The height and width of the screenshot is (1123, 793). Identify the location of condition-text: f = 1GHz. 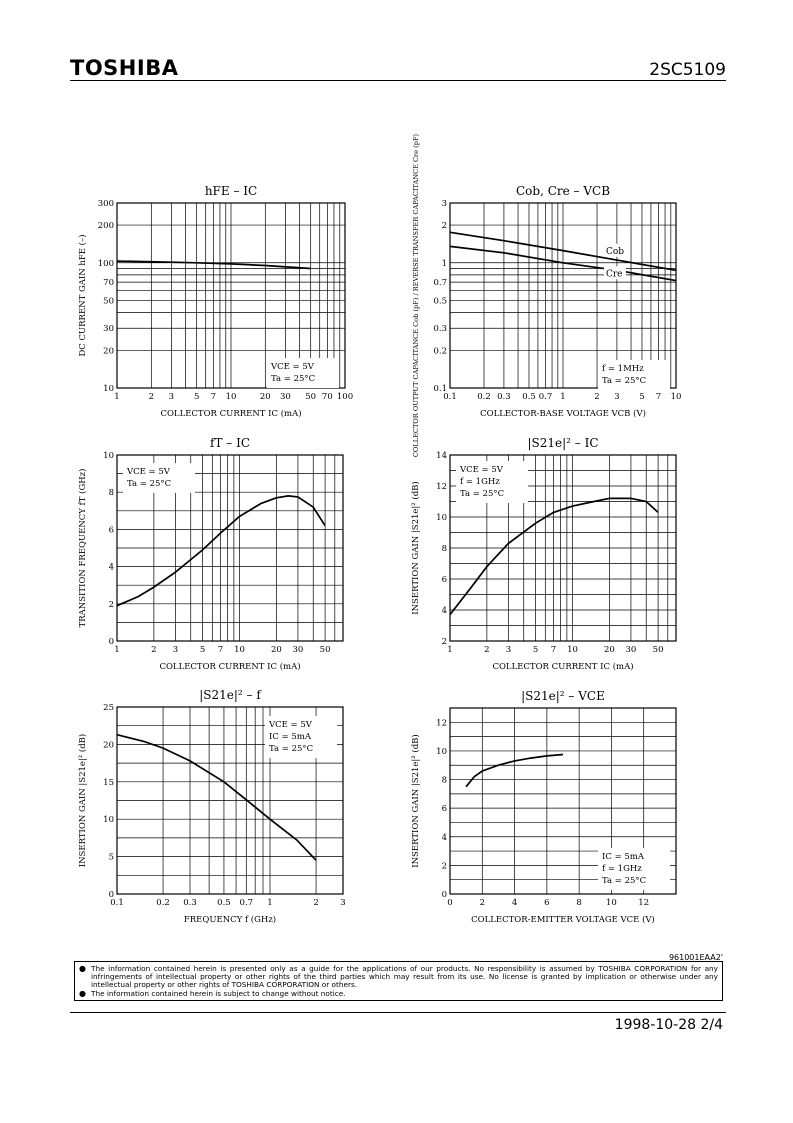
(622, 869).